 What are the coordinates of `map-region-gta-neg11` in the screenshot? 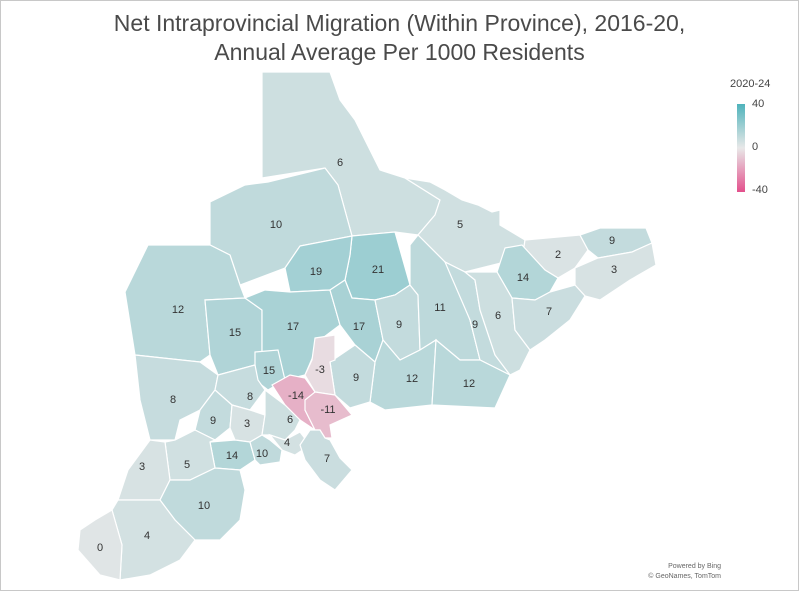 It's located at (328, 415).